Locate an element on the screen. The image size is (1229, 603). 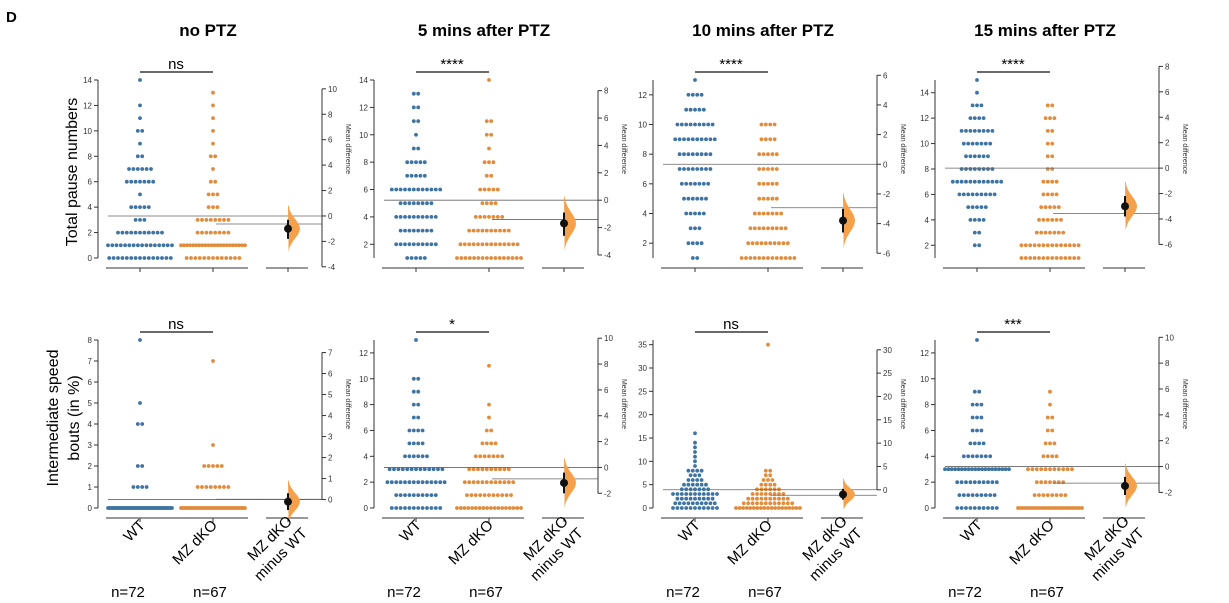
right-tick-label: 20 is located at coordinates (887, 396).